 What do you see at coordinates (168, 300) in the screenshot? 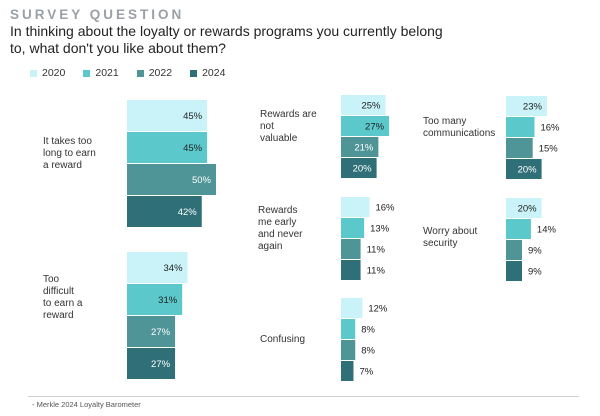
I see `bar-value-label: 31%` at bounding box center [168, 300].